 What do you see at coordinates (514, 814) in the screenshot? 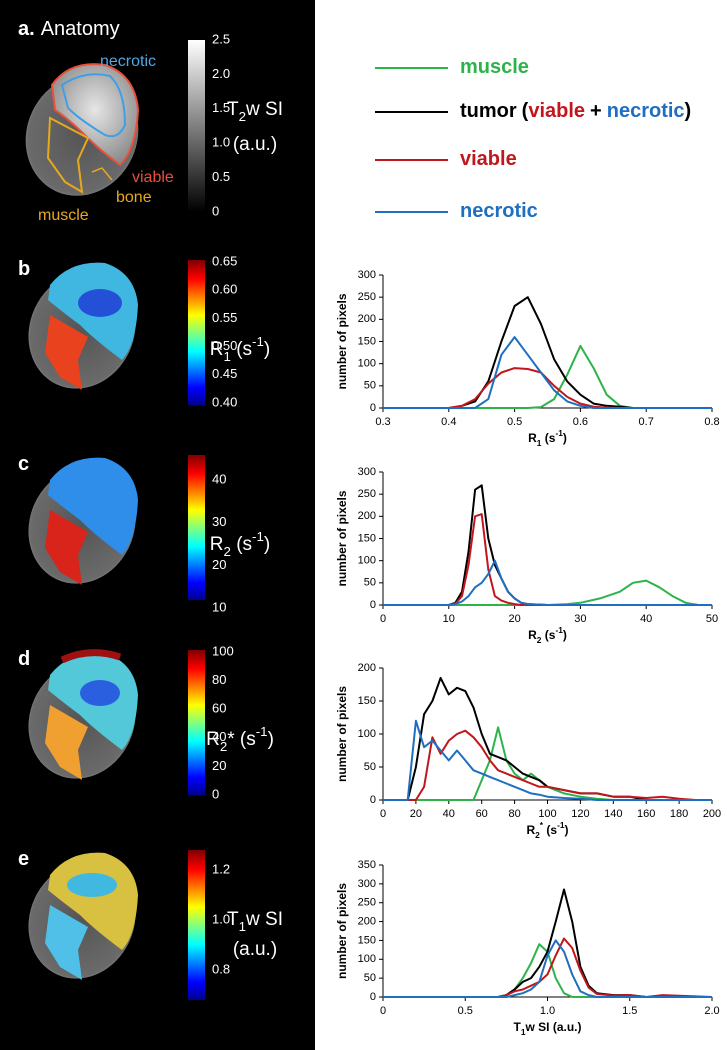
I see `x-tick-label: 80` at bounding box center [514, 814].